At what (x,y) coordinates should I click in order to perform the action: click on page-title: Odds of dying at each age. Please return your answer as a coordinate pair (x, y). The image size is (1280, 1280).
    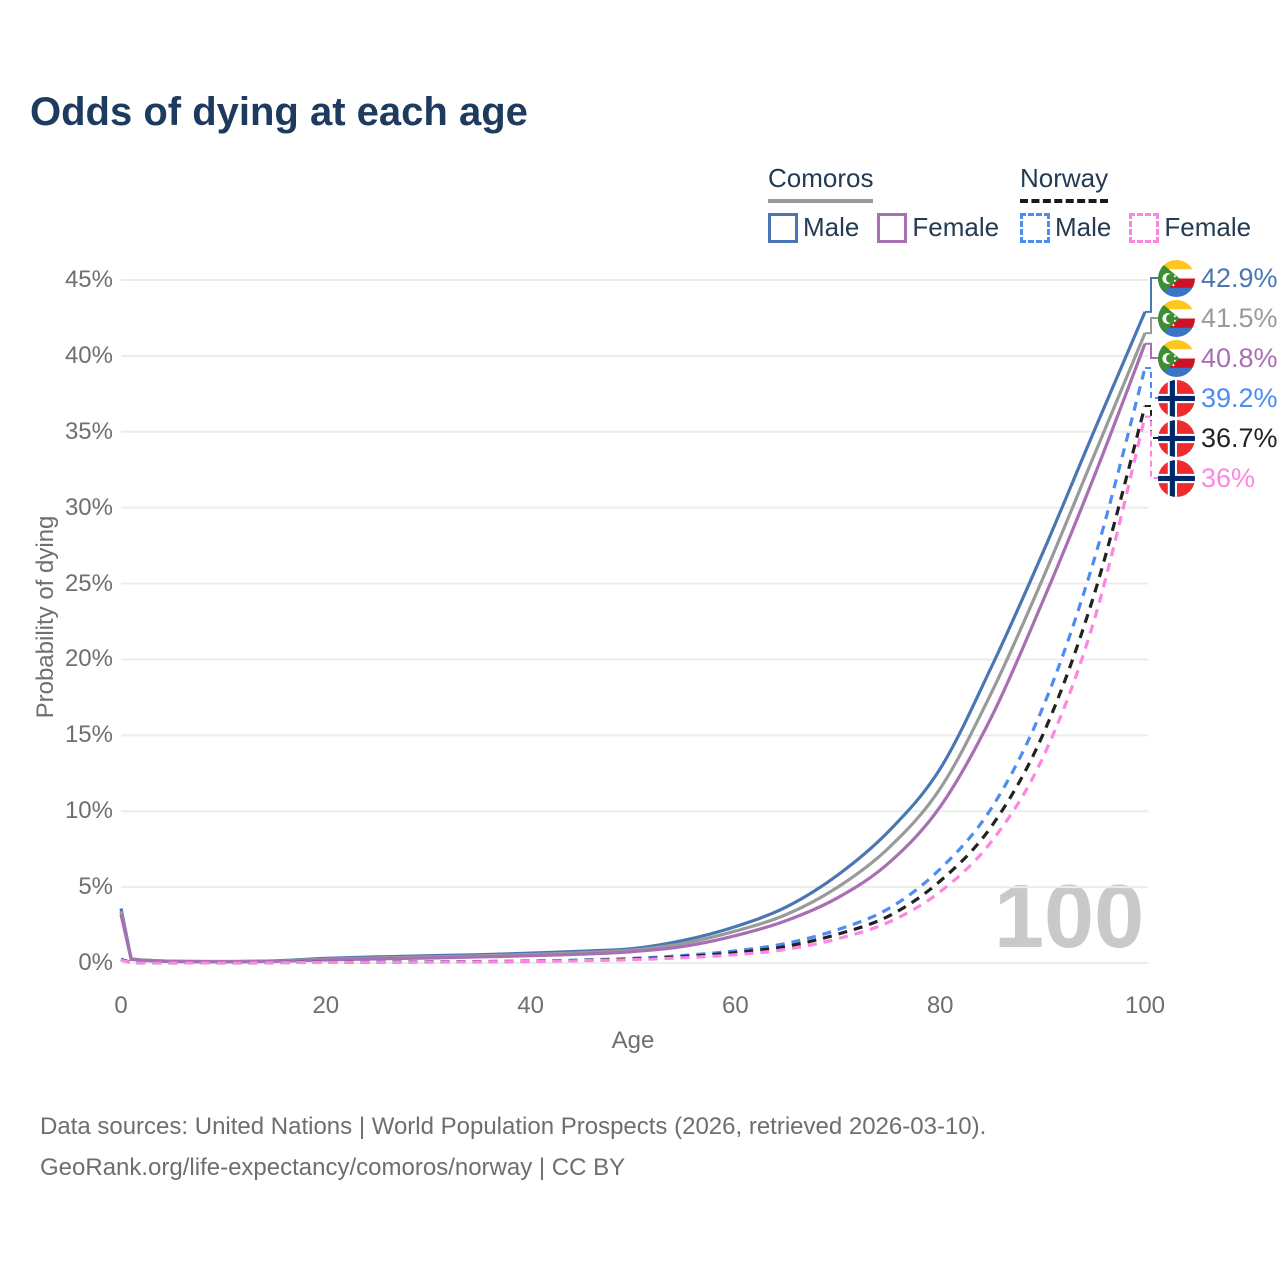
    Looking at the image, I should click on (279, 112).